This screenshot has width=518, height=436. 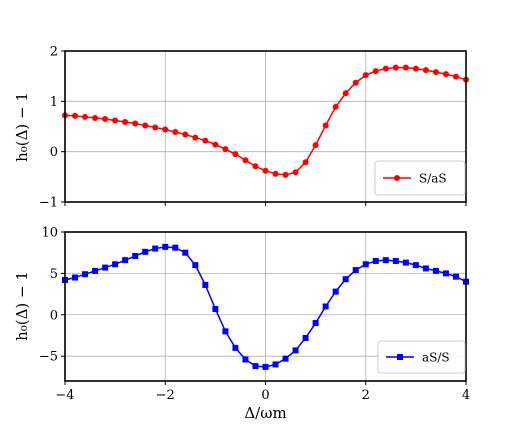 I want to click on x-tick-label: 4, so click(x=466, y=395).